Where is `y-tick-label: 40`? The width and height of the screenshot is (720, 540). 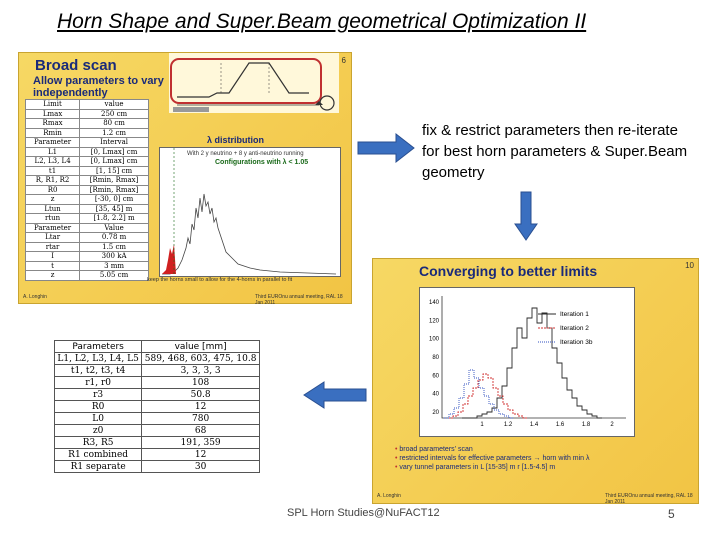 y-tick-label: 40 is located at coordinates (435, 395).